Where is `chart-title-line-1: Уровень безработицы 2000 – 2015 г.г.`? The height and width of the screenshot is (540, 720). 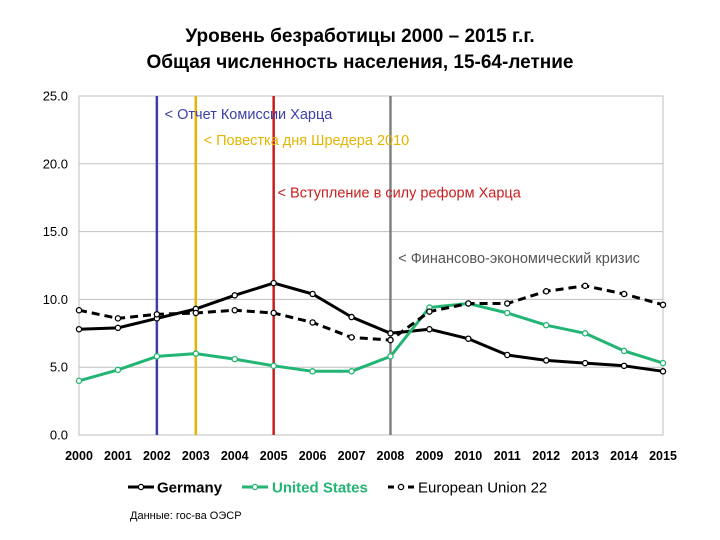 chart-title-line-1: Уровень безработицы 2000 – 2015 г.г. is located at coordinates (360, 36).